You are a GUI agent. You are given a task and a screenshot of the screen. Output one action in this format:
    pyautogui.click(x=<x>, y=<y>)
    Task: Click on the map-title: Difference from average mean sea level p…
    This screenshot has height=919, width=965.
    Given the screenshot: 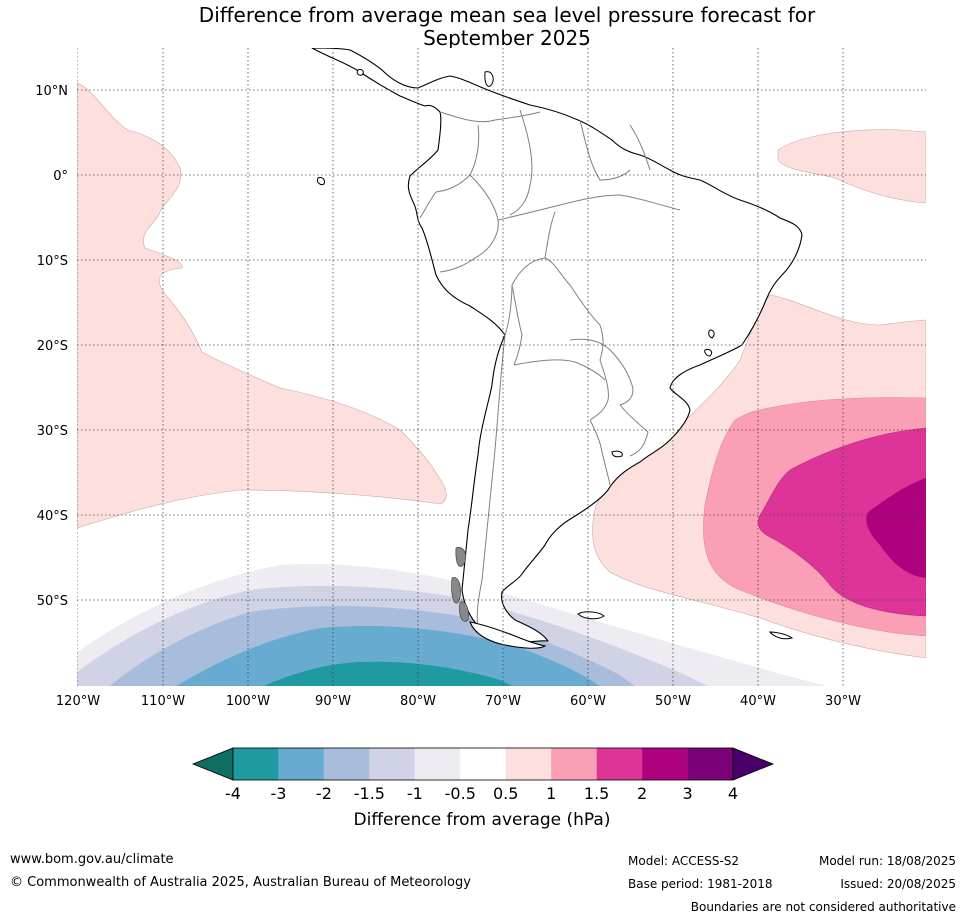 What is the action you would take?
    pyautogui.click(x=482, y=27)
    